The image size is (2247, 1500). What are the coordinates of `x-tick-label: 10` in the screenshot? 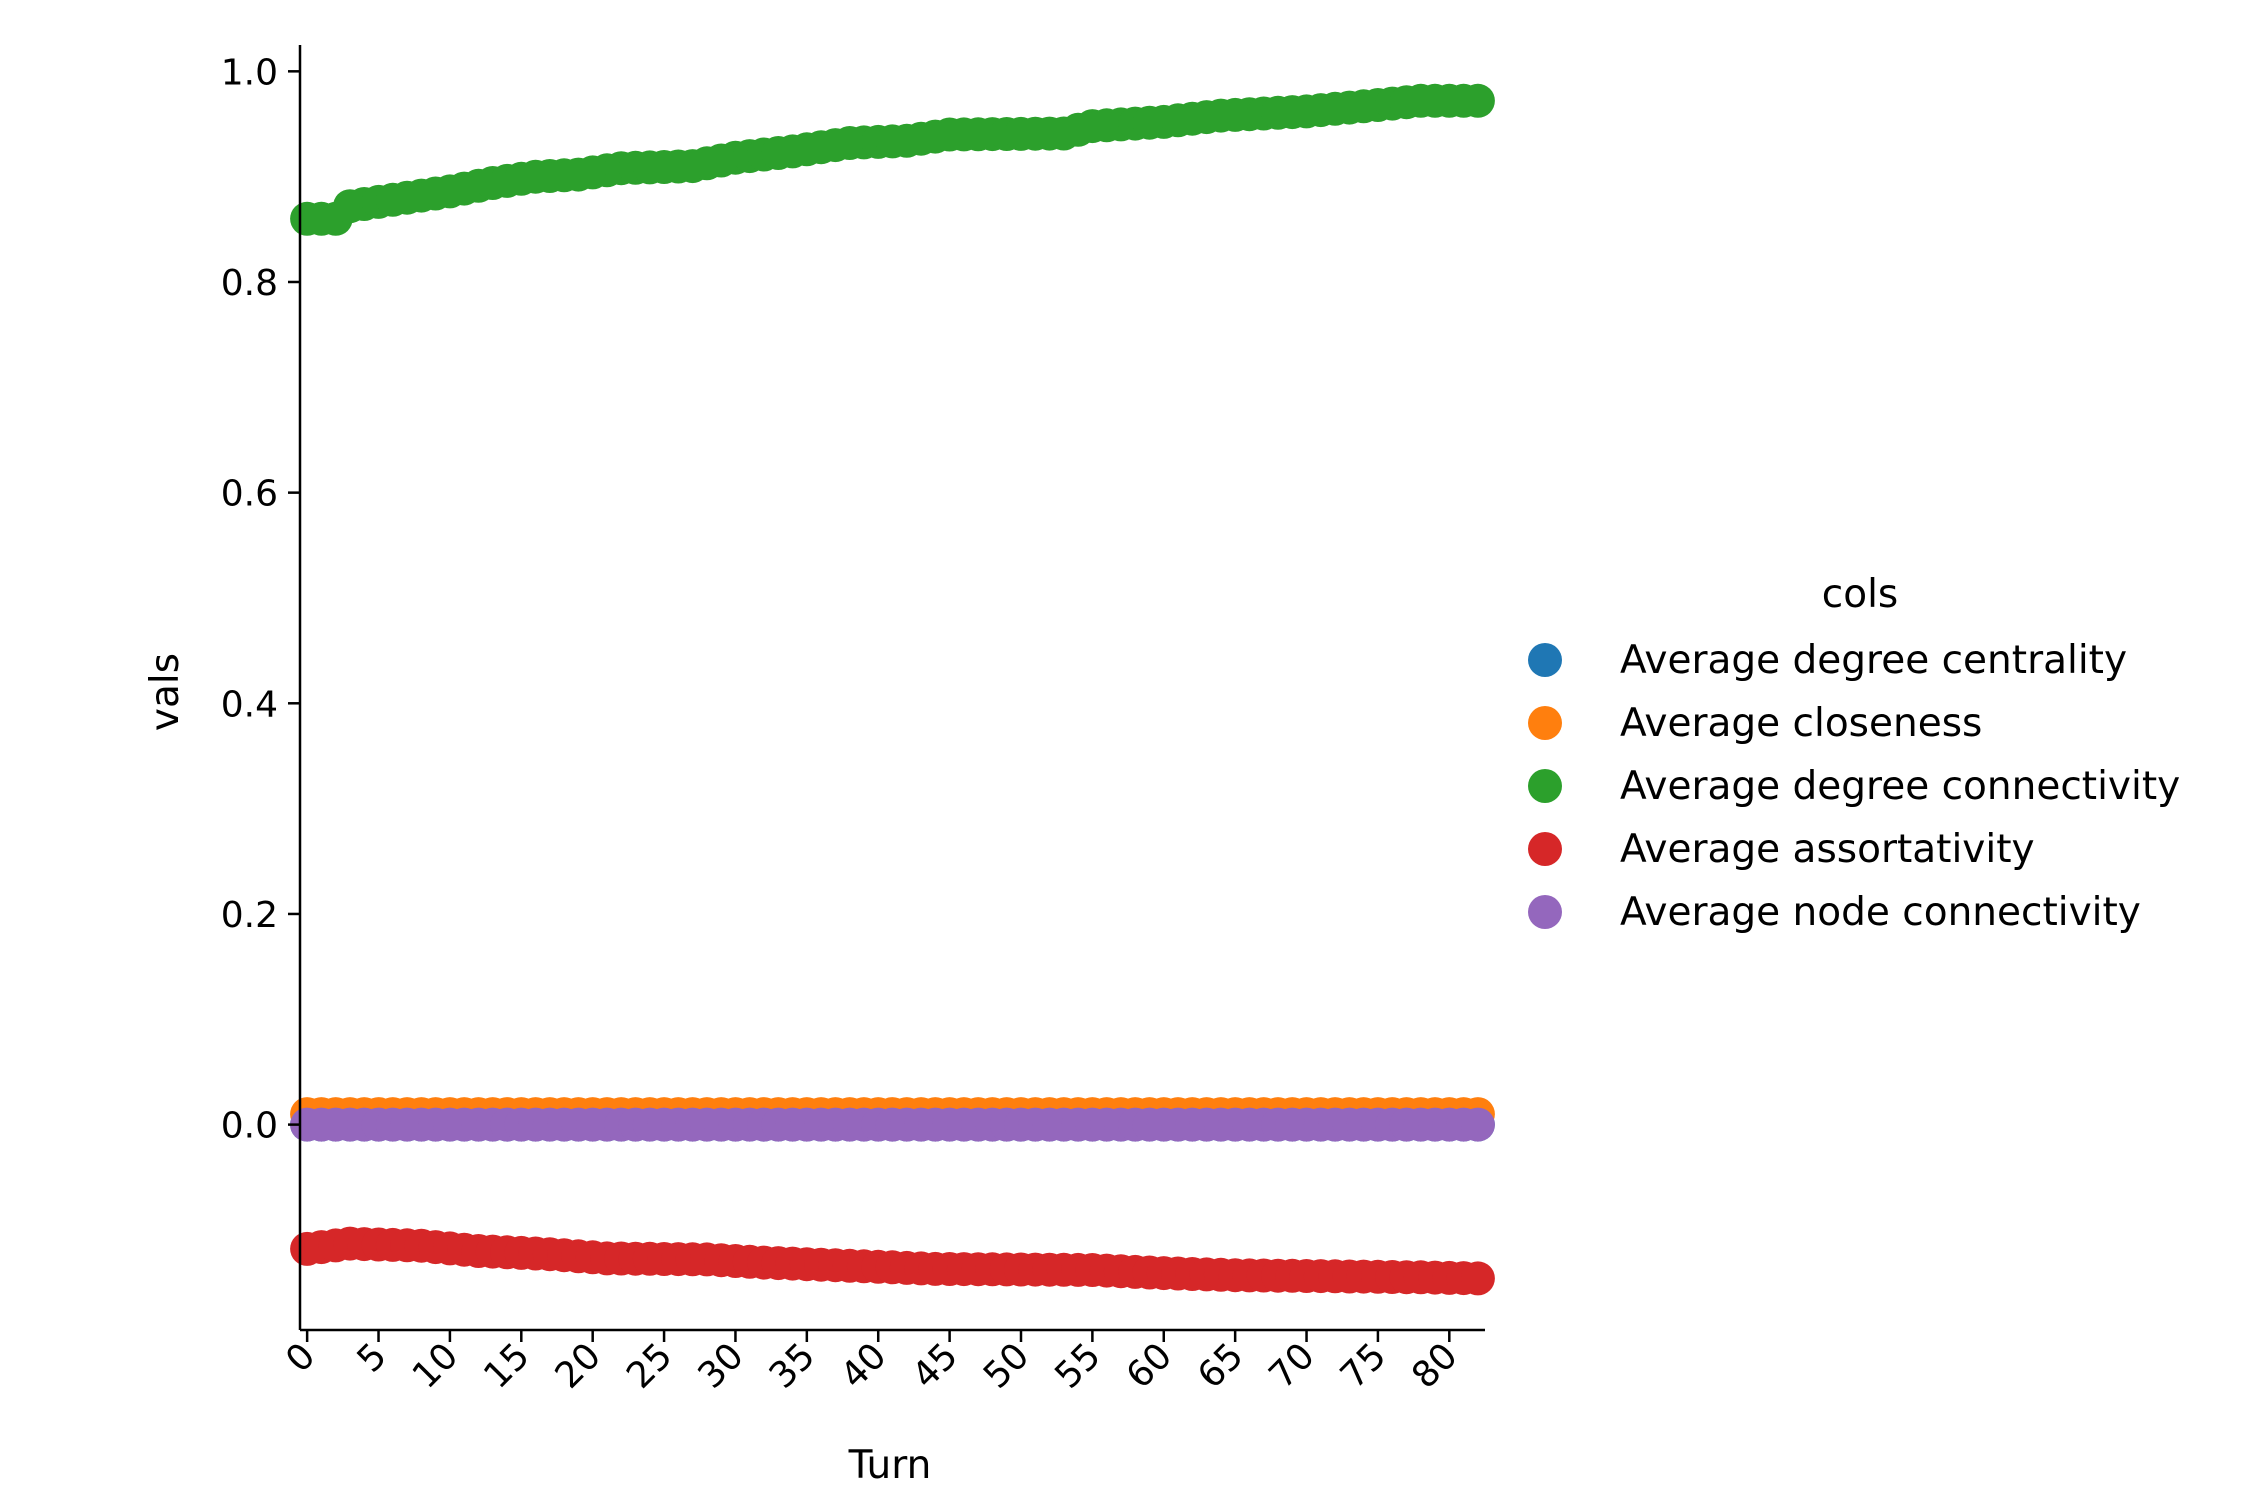 It's located at (435, 1365).